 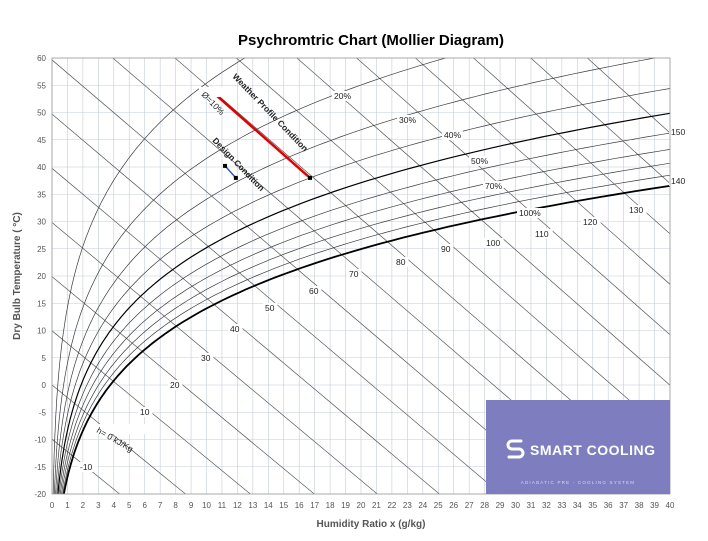 What do you see at coordinates (515, 505) in the screenshot?
I see `x-tick-label: 30` at bounding box center [515, 505].